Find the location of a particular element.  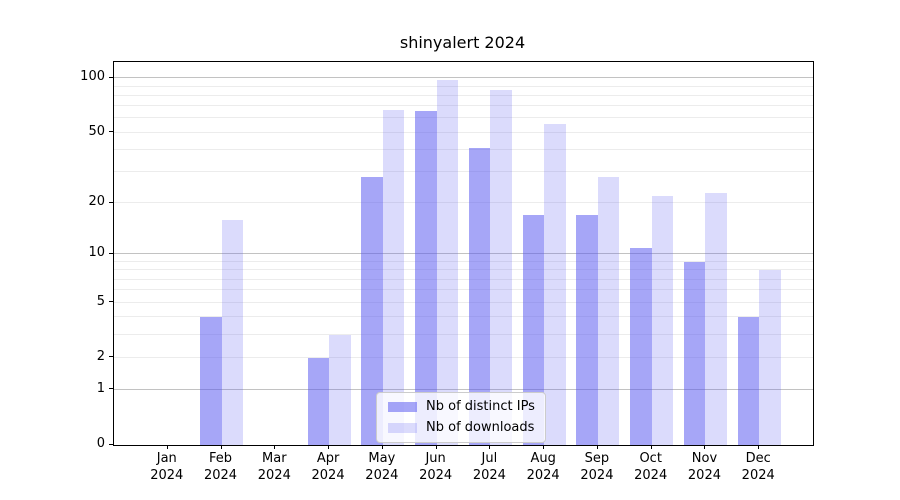

bar-nb-of-distinct-ips-sep is located at coordinates (587, 330).